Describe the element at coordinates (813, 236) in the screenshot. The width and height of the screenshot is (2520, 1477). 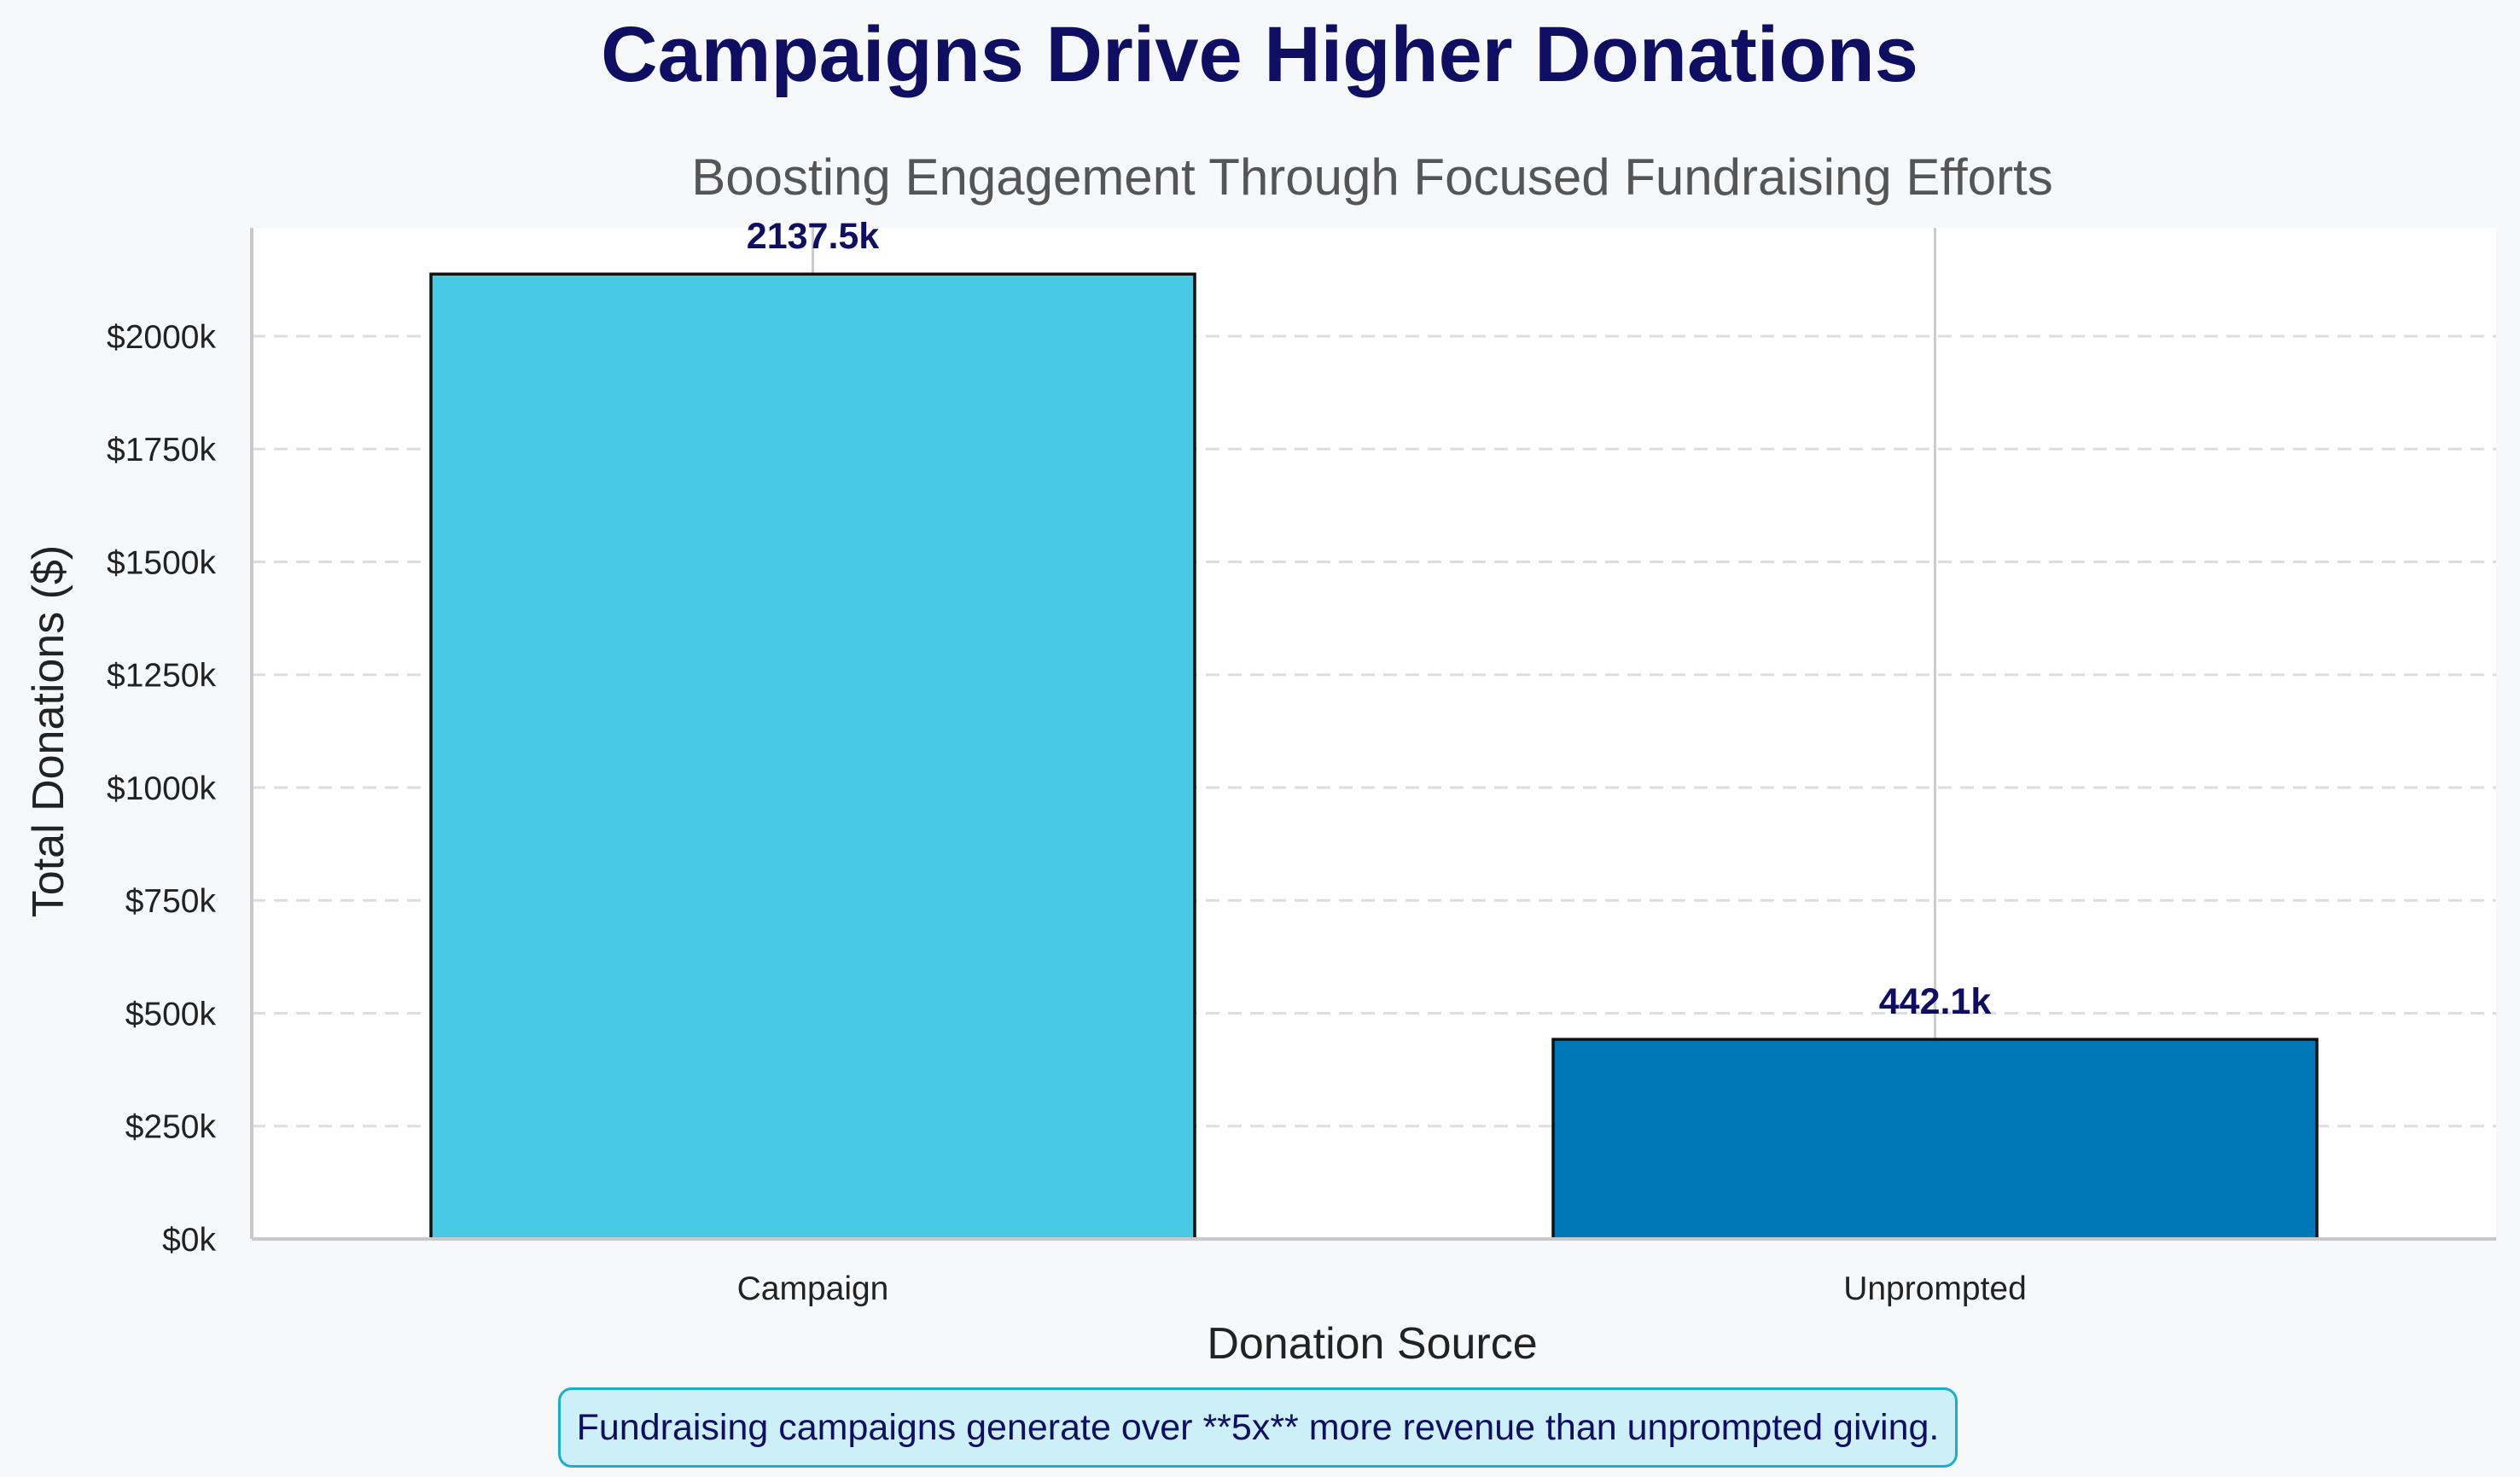
I see `value-label-campaign: 2137.5k` at that location.